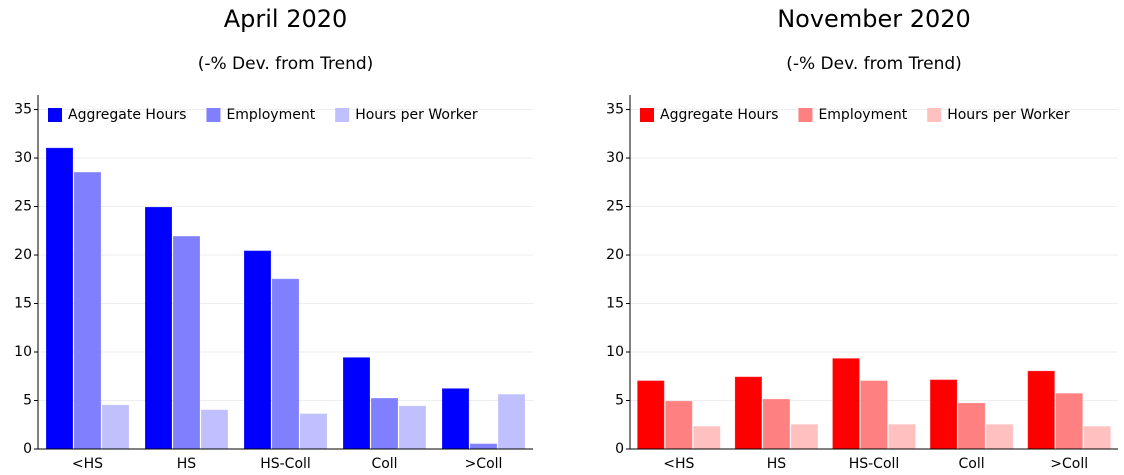  What do you see at coordinates (286, 19) in the screenshot?
I see `chart-title: April 2020` at bounding box center [286, 19].